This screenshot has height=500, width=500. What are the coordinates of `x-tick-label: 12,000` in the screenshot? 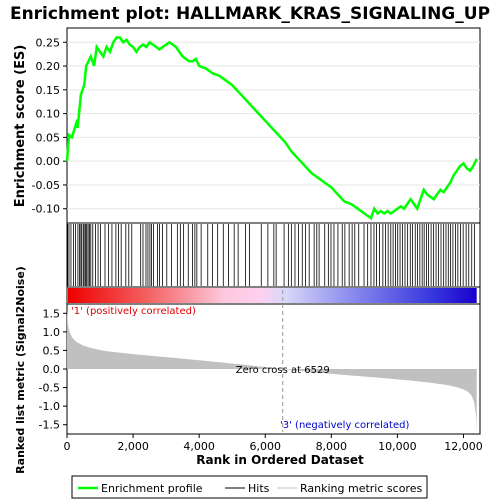 It's located at (463, 446).